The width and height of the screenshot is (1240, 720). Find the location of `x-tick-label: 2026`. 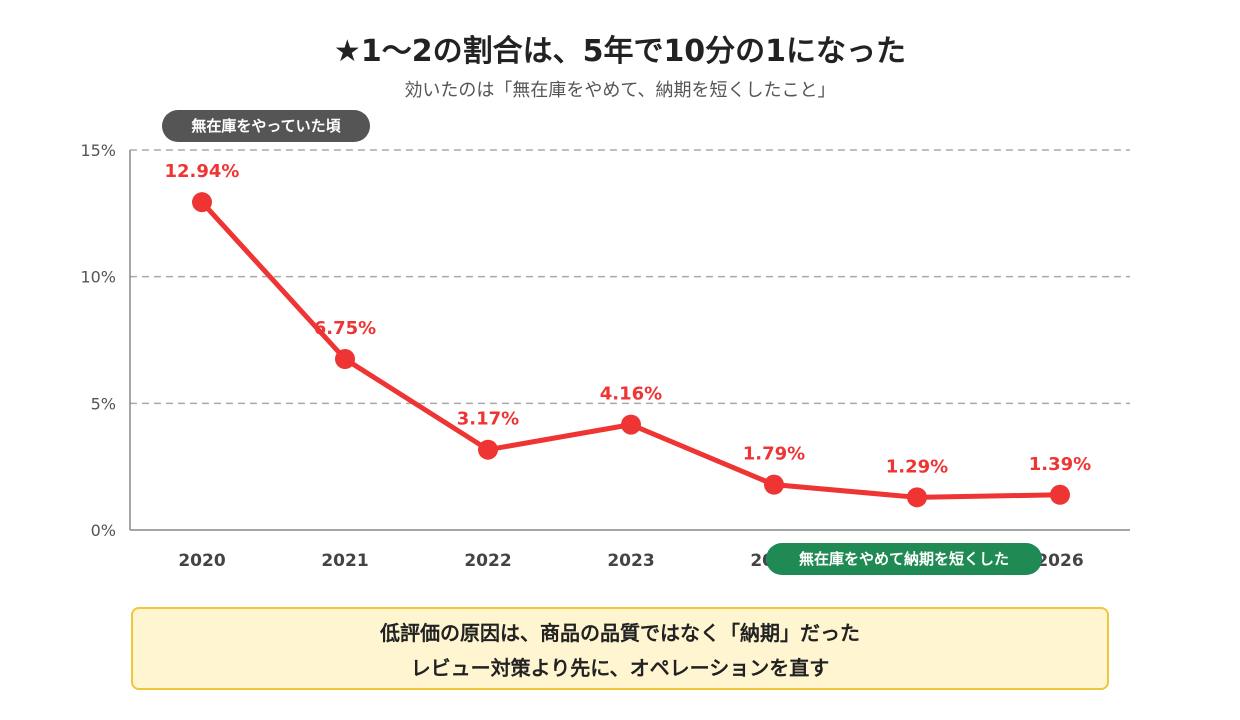

x-tick-label: 2026 is located at coordinates (1059, 561).